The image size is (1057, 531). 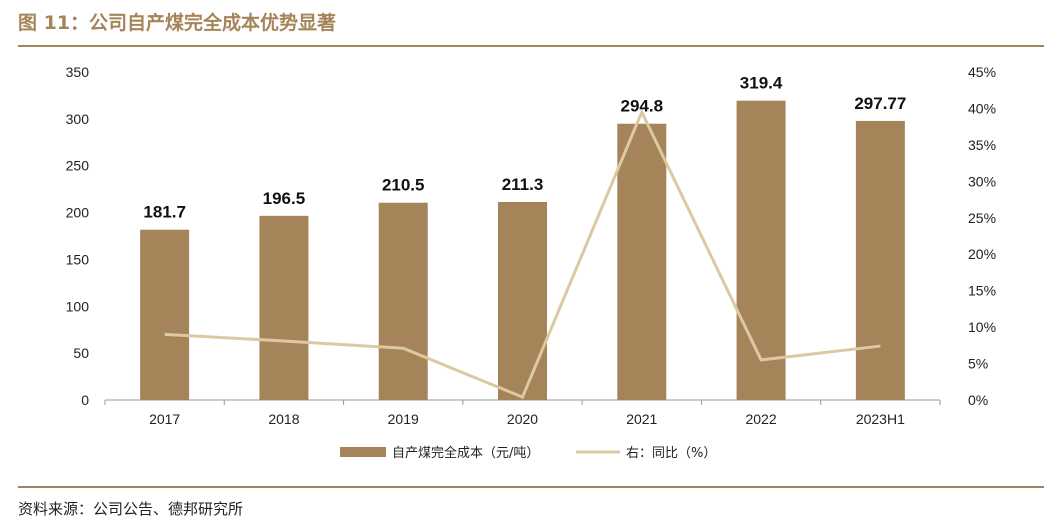 What do you see at coordinates (982, 108) in the screenshot?
I see `right-axis-tick-label: 40%` at bounding box center [982, 108].